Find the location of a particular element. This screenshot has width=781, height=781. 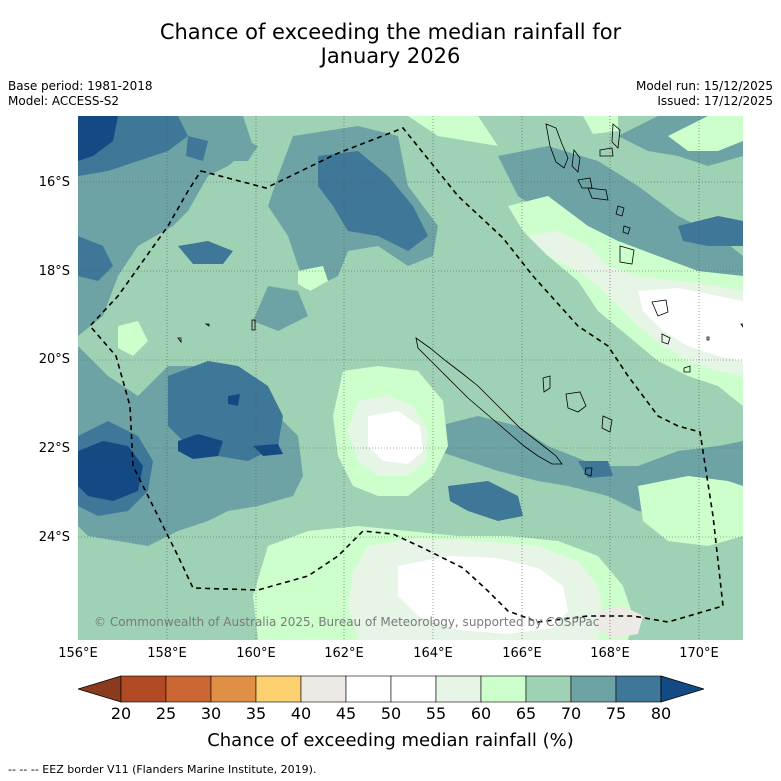

colorbar-label: 35 is located at coordinates (256, 713).